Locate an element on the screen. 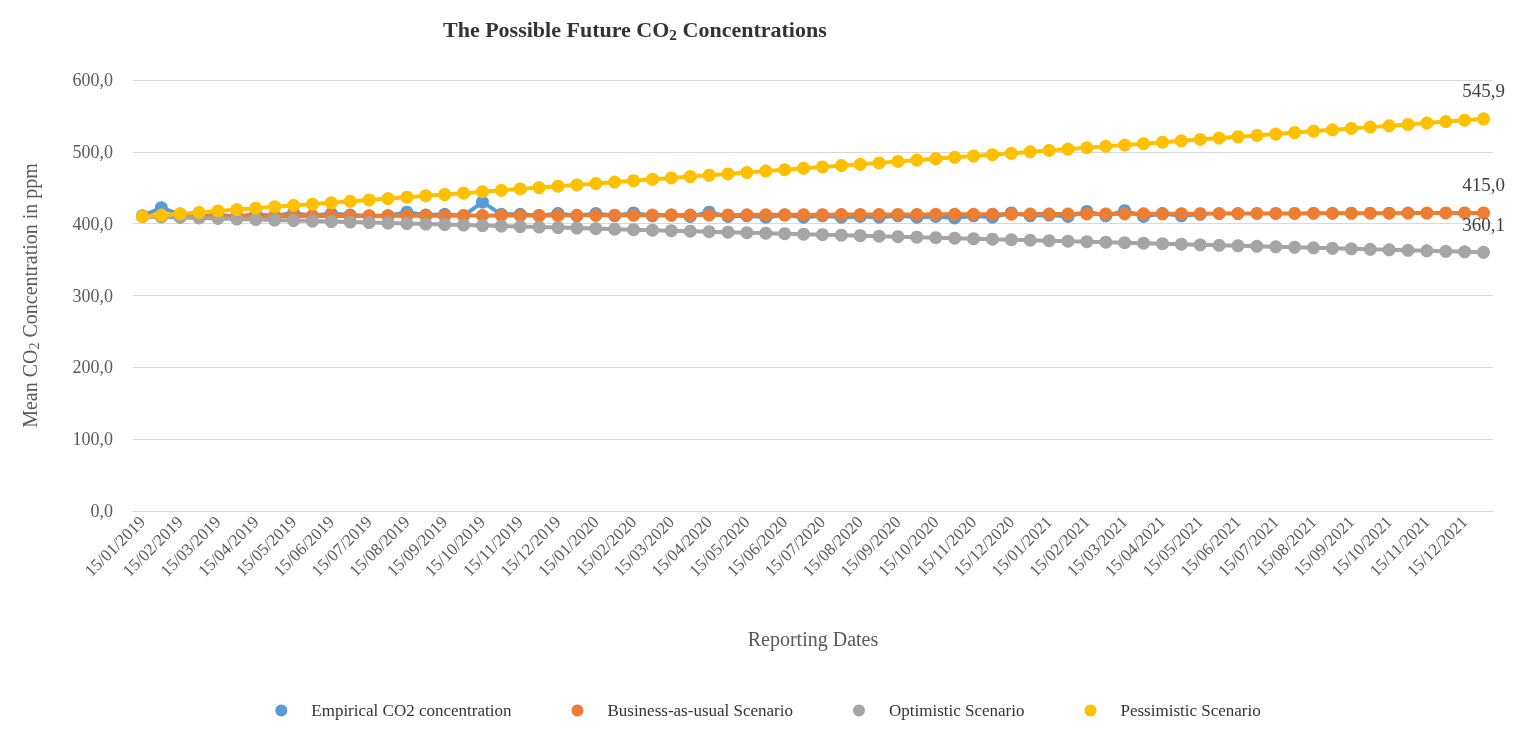 The height and width of the screenshot is (740, 1538). legend-label: Business-as-usual Scenario is located at coordinates (700, 710).